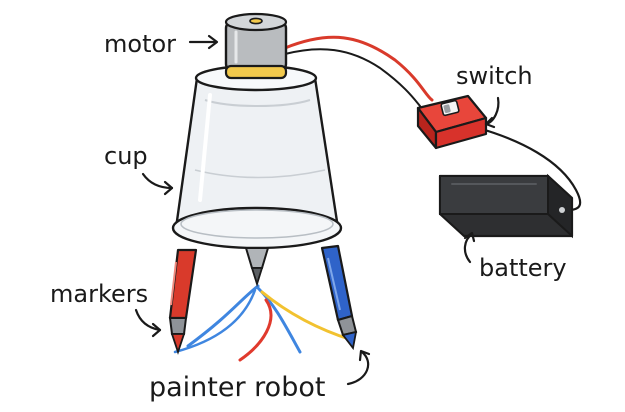 This screenshot has width=625, height=412. Describe the element at coordinates (358, 367) in the screenshot. I see `painter-robot-arrow-icon` at that location.